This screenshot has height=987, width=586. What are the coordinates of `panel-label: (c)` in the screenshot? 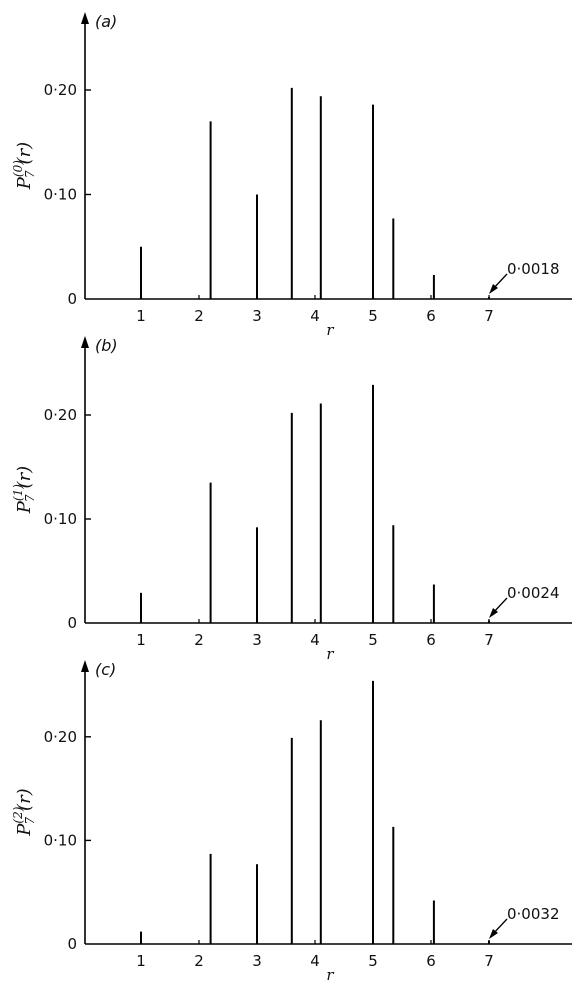 It's located at (105, 669).